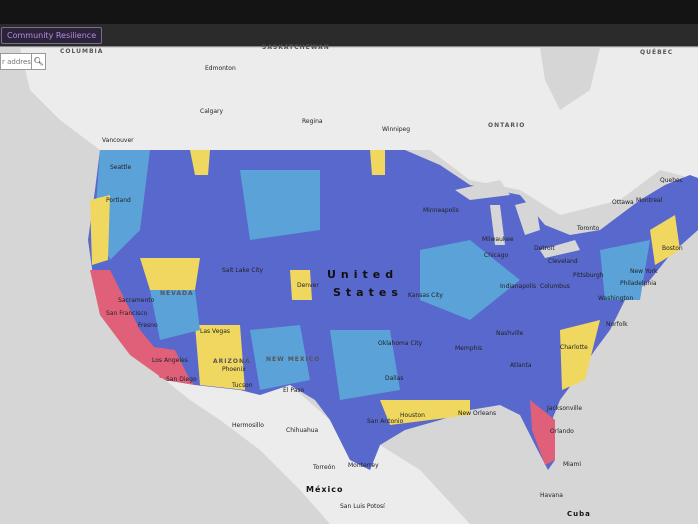 This screenshot has height=524, width=698. I want to click on city-label: Las Vegas, so click(215, 331).